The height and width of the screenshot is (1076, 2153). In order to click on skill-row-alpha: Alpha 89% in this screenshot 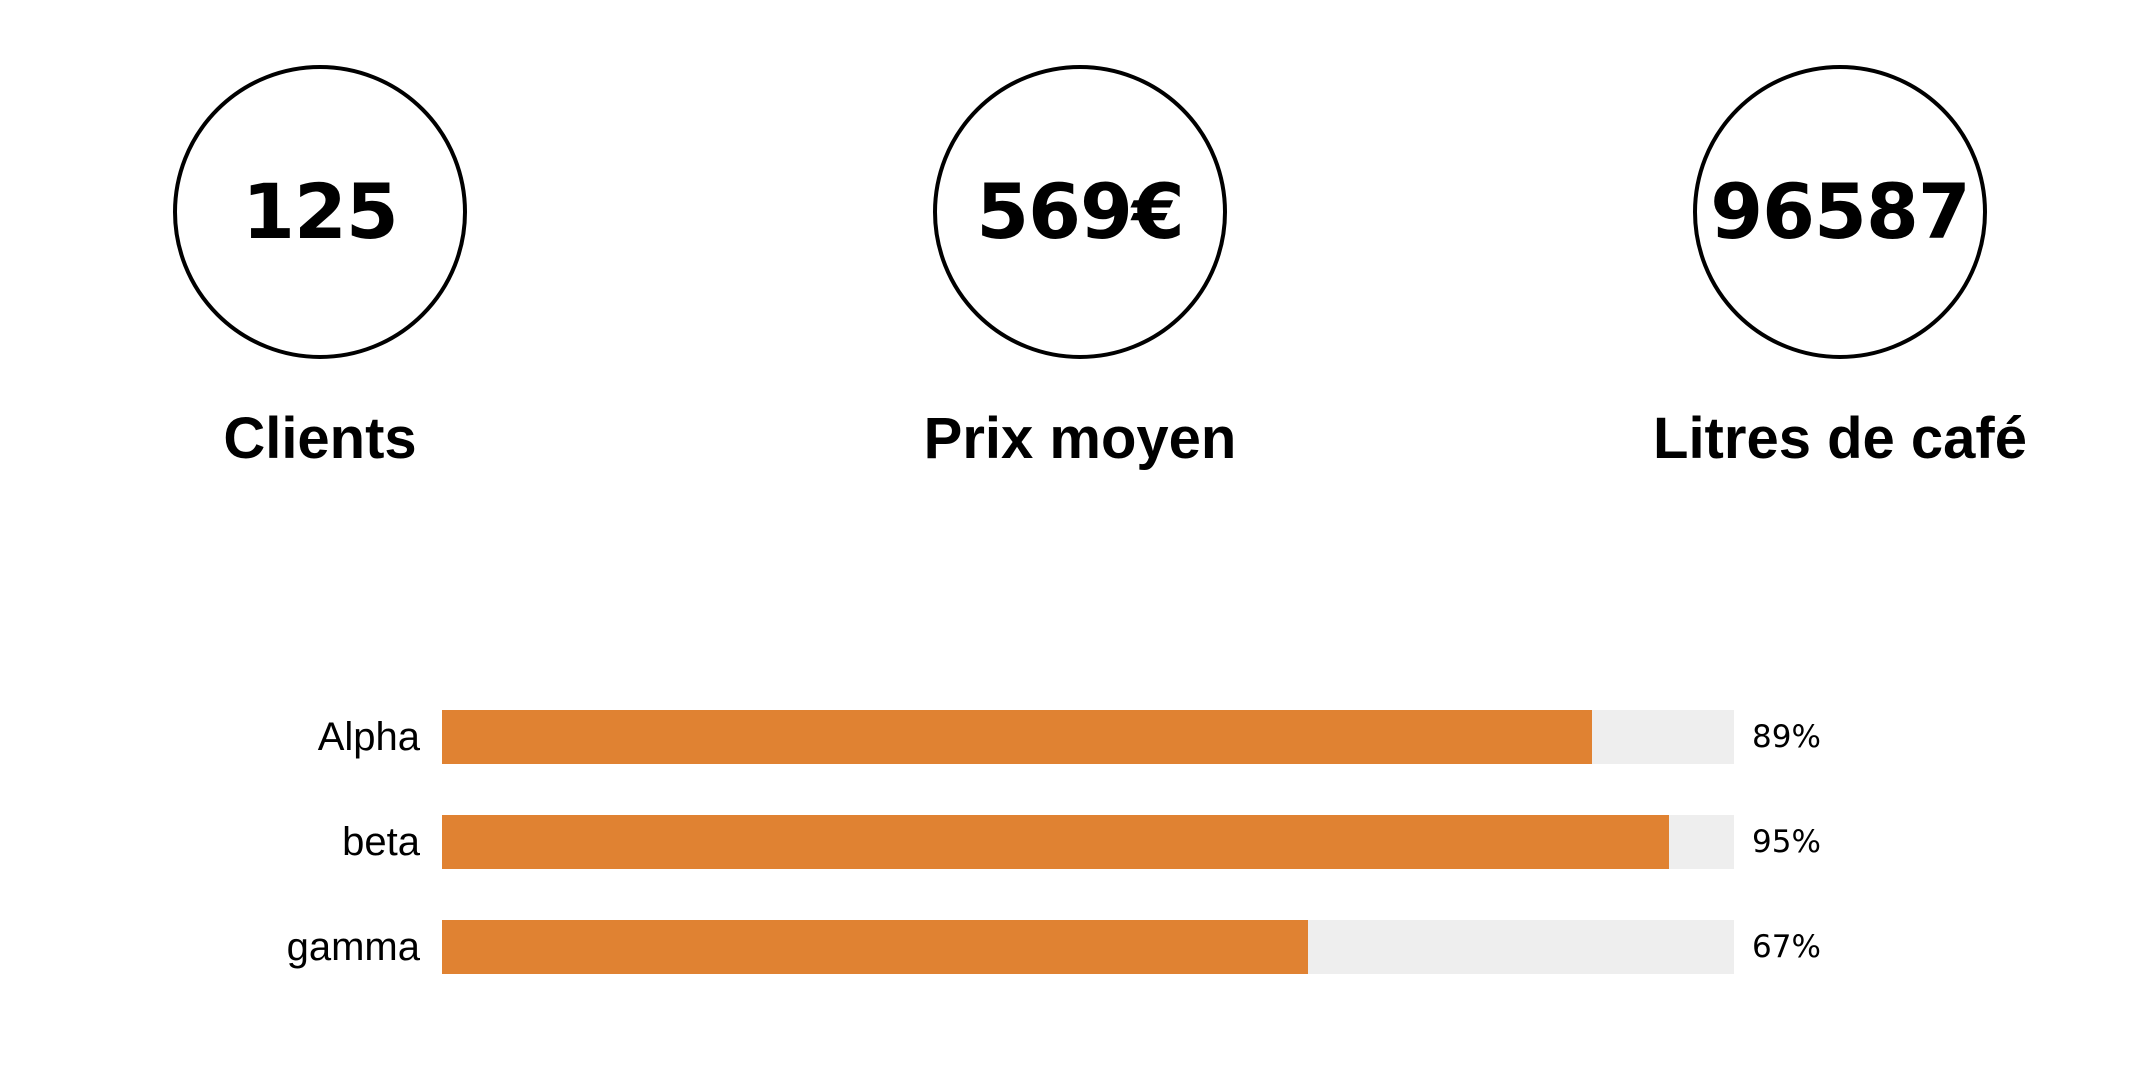, I will do `click(1076, 737)`.